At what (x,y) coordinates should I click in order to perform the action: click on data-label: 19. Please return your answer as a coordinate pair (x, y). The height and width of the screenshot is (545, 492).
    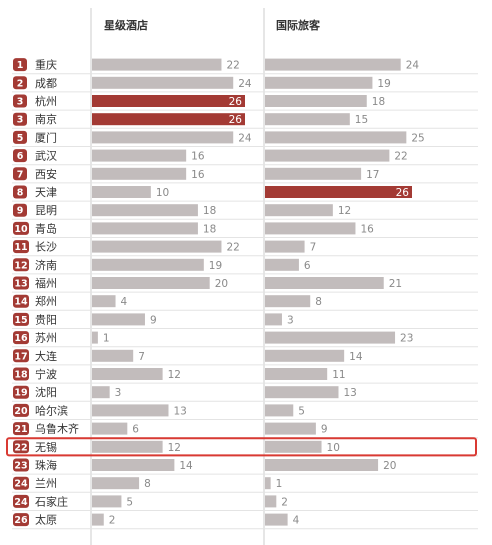
    Looking at the image, I should click on (215, 266).